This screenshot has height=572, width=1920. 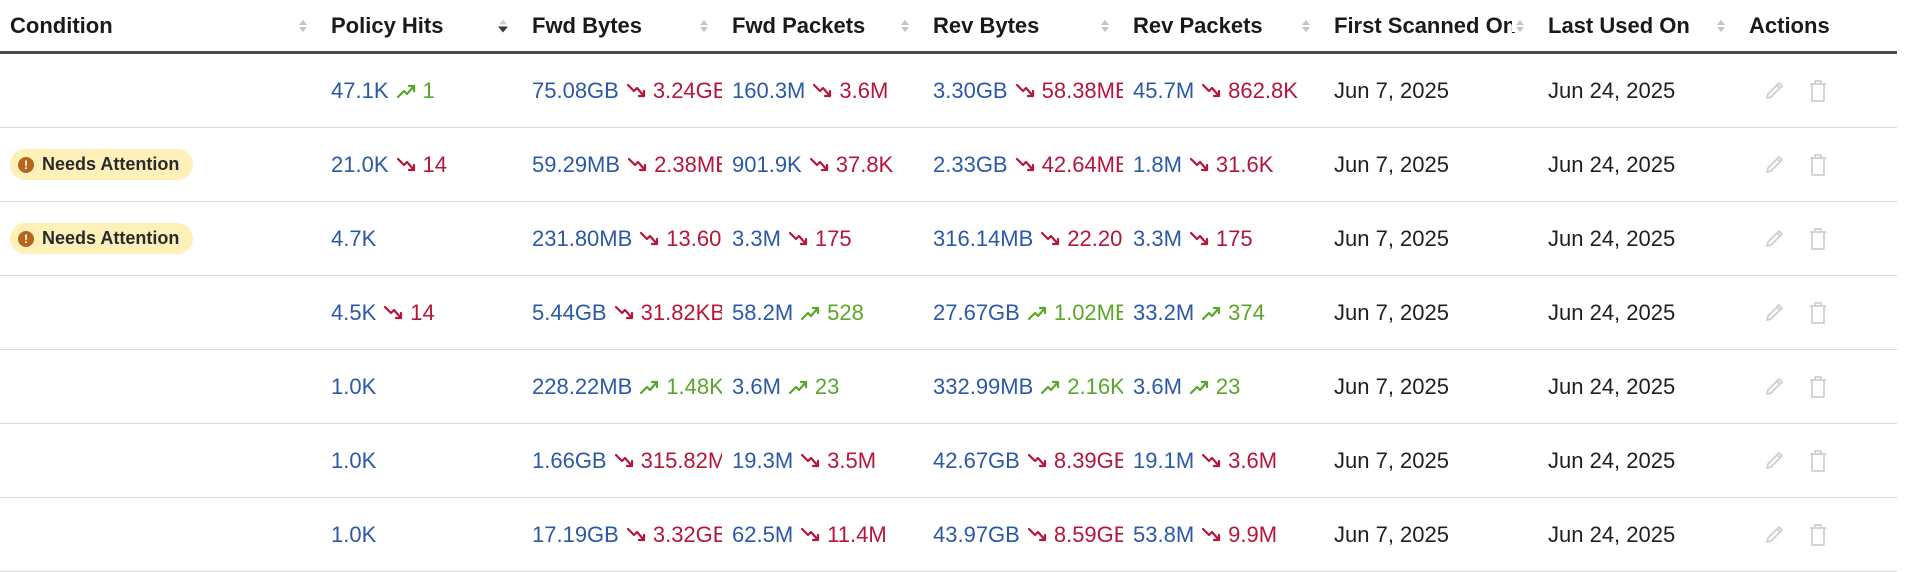 What do you see at coordinates (1198, 25) in the screenshot?
I see `column-header-label: Rev Packets` at bounding box center [1198, 25].